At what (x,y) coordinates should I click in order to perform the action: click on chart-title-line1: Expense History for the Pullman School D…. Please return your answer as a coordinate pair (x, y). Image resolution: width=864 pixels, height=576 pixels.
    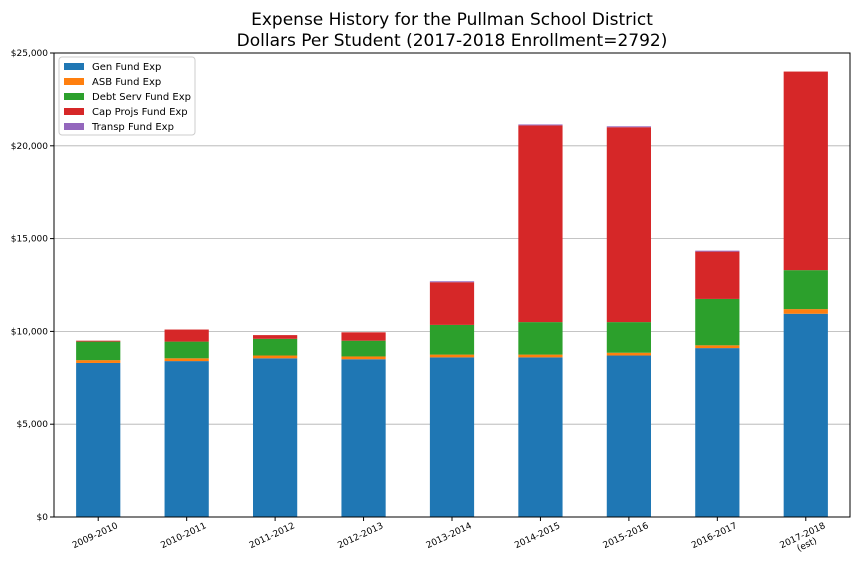
    Looking at the image, I should click on (452, 20).